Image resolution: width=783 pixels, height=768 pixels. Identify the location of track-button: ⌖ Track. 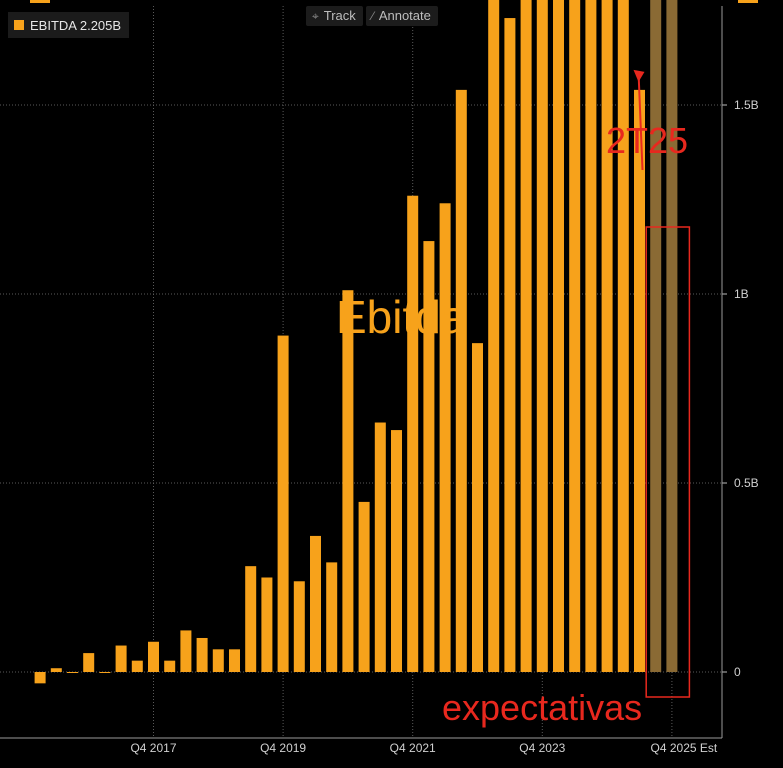
(334, 16).